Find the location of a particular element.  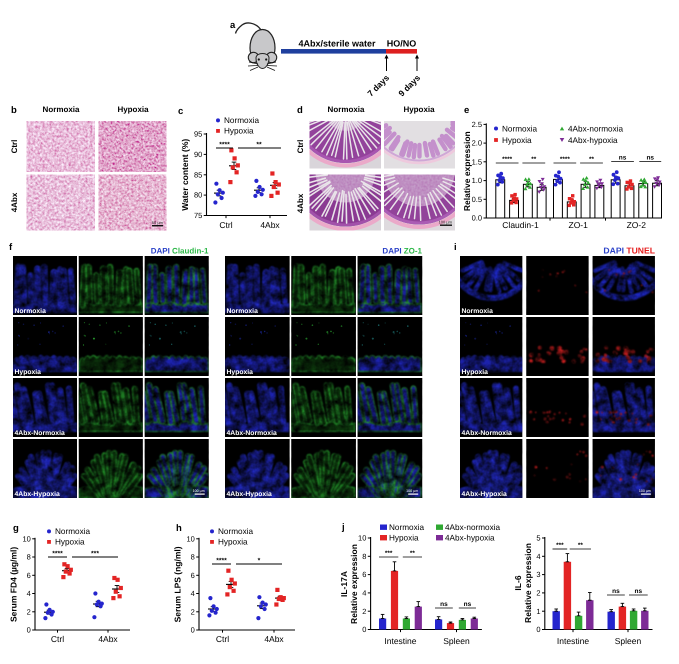

svg-text: 95 is located at coordinates (198, 134).